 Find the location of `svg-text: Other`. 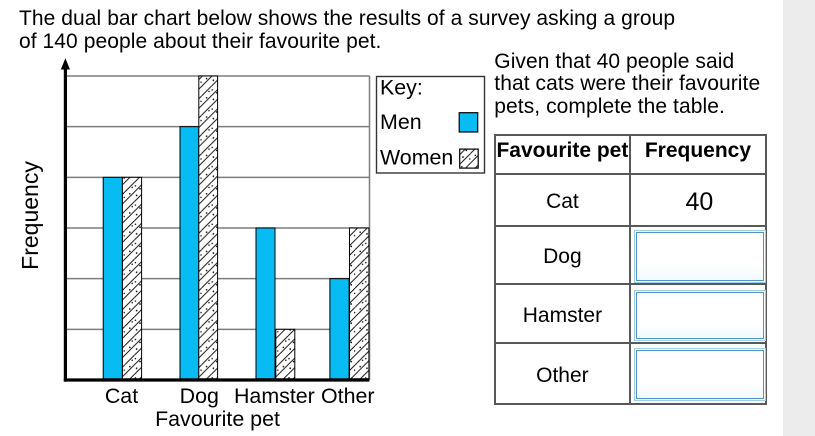

svg-text: Other is located at coordinates (348, 396).